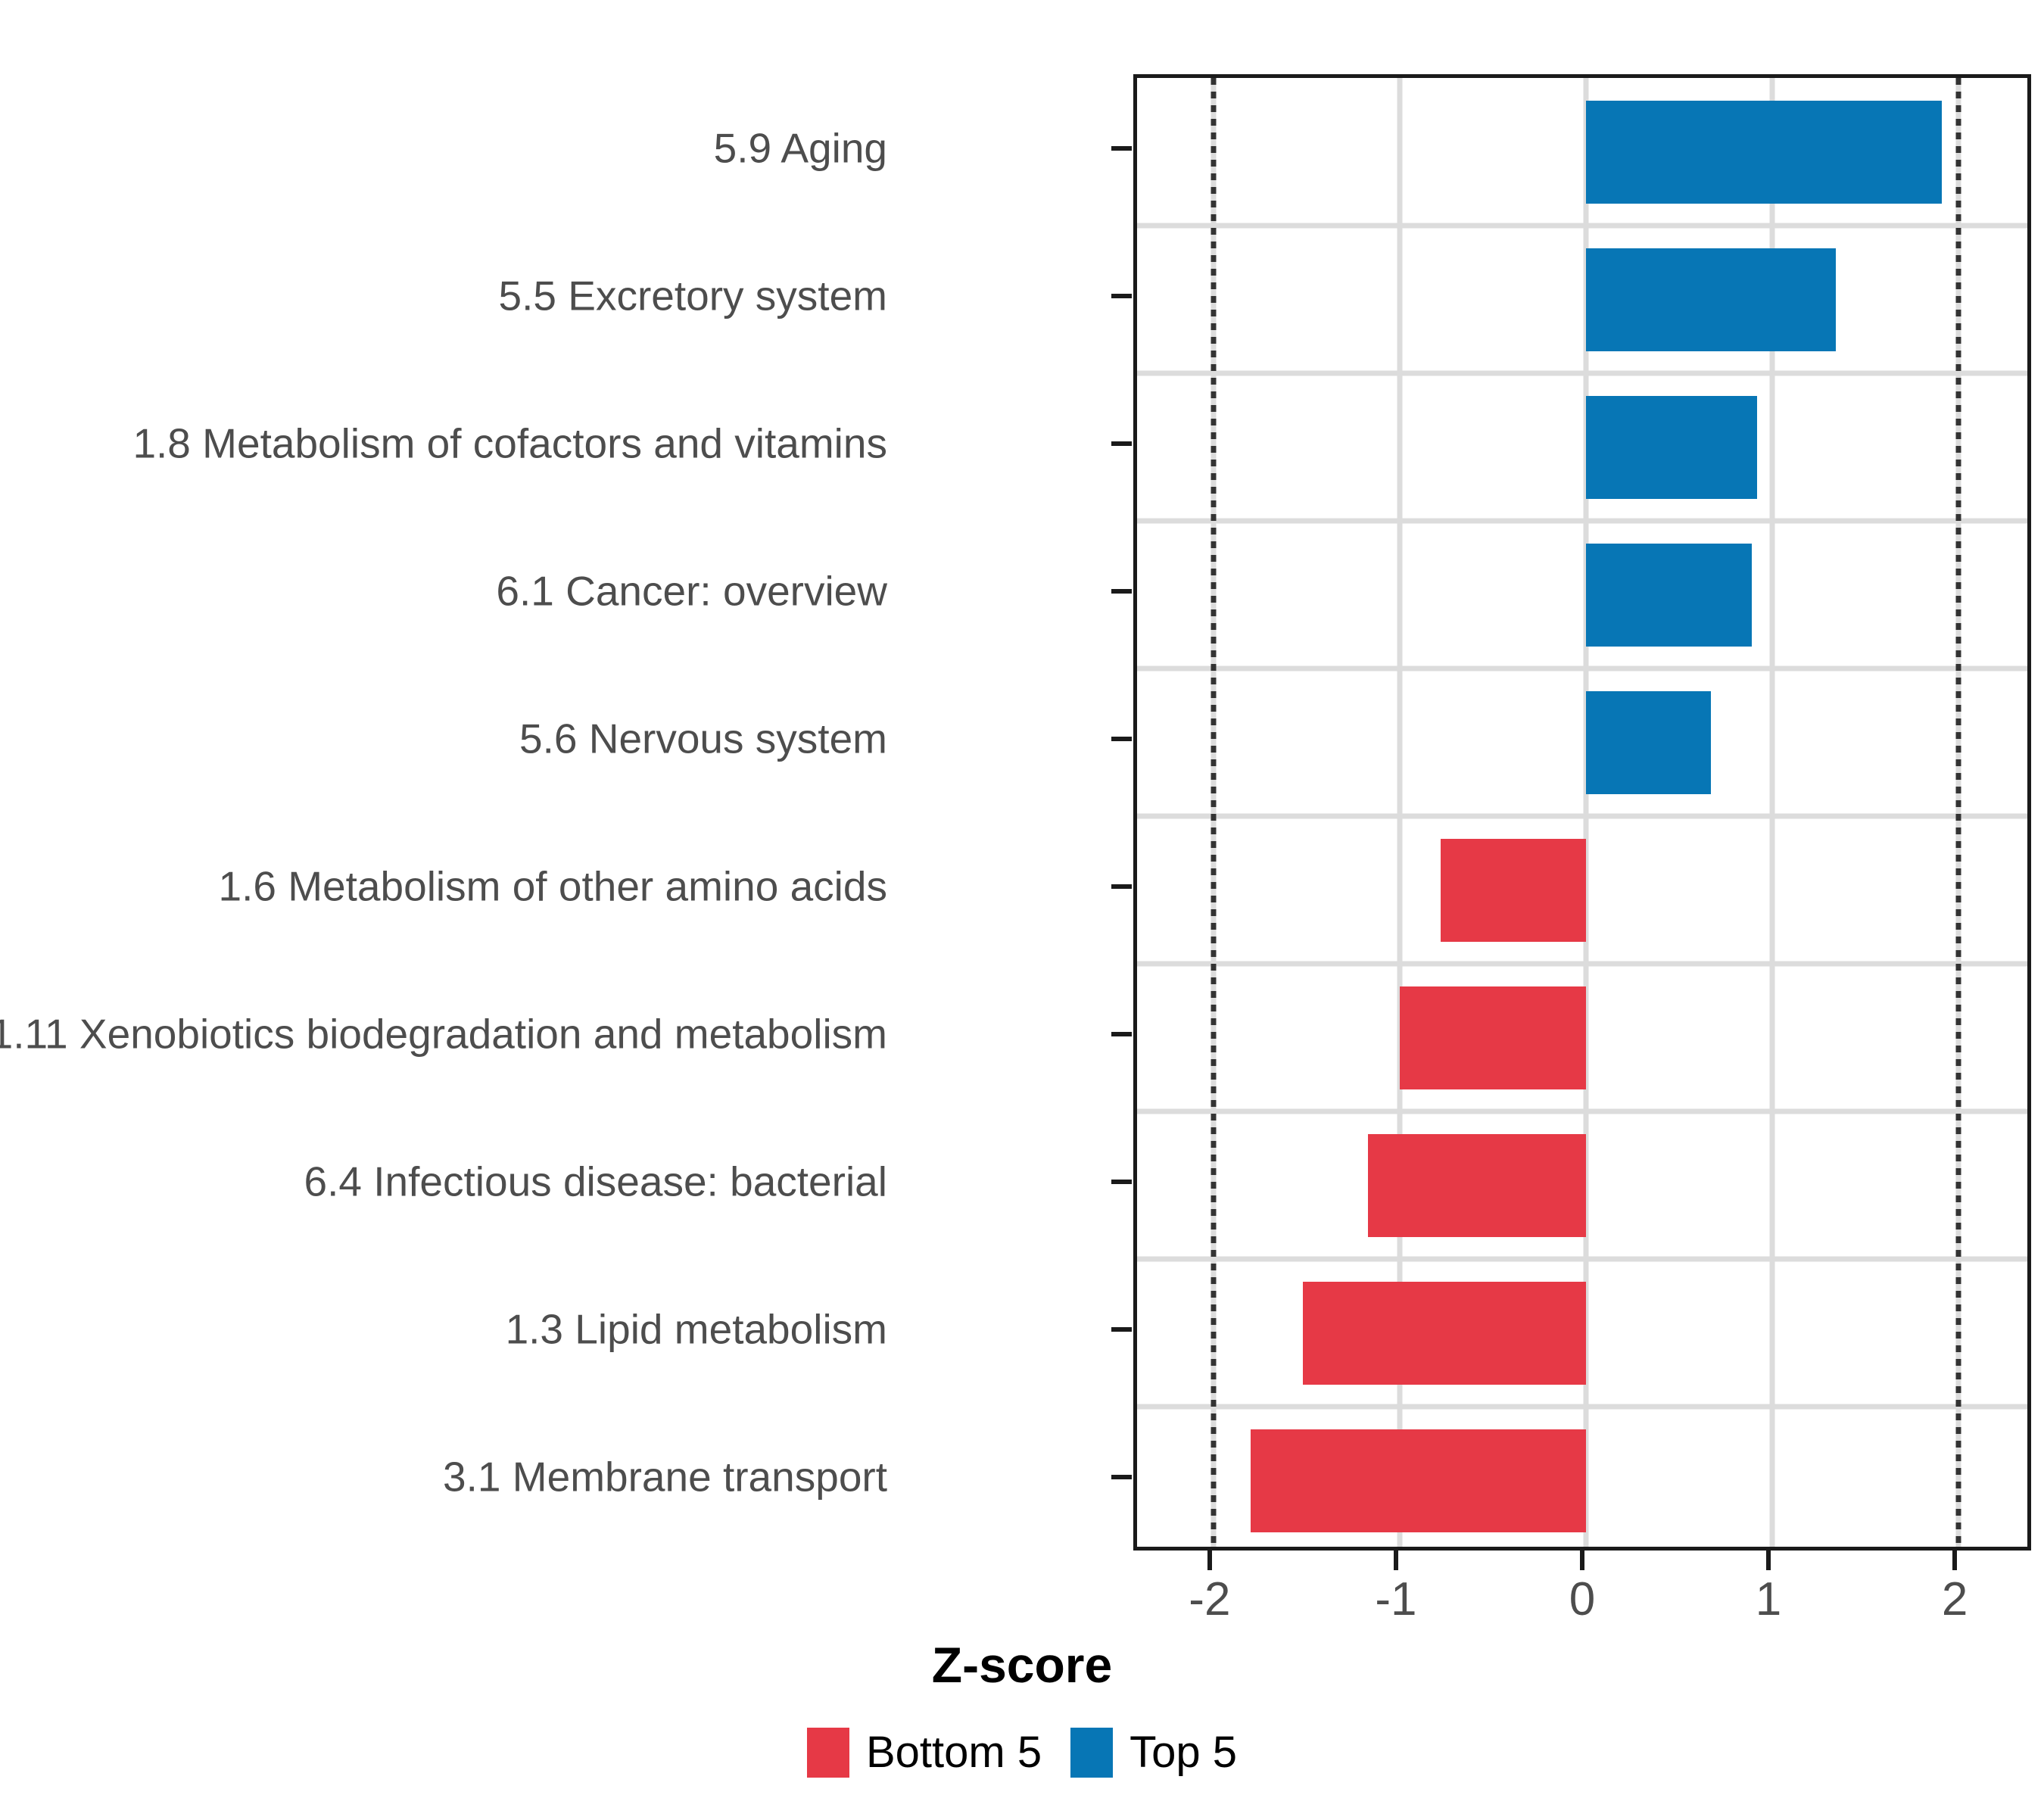  I want to click on y-axis-tick-label: 6.1 Cancer: overview, so click(691, 590).